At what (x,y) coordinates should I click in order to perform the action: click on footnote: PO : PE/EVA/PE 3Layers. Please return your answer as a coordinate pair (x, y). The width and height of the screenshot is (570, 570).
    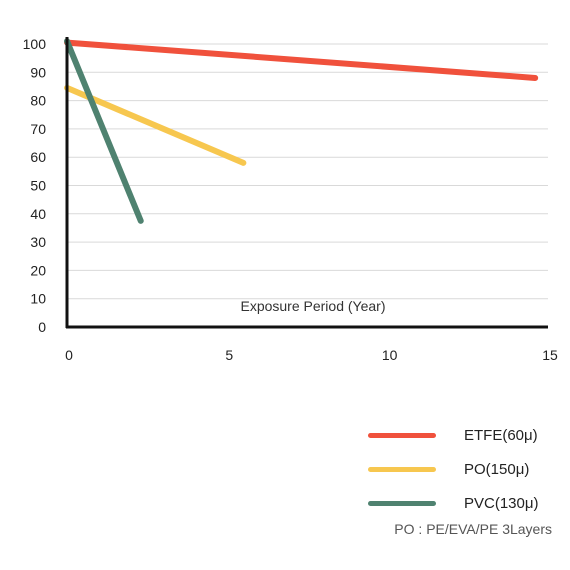
    Looking at the image, I should click on (473, 529).